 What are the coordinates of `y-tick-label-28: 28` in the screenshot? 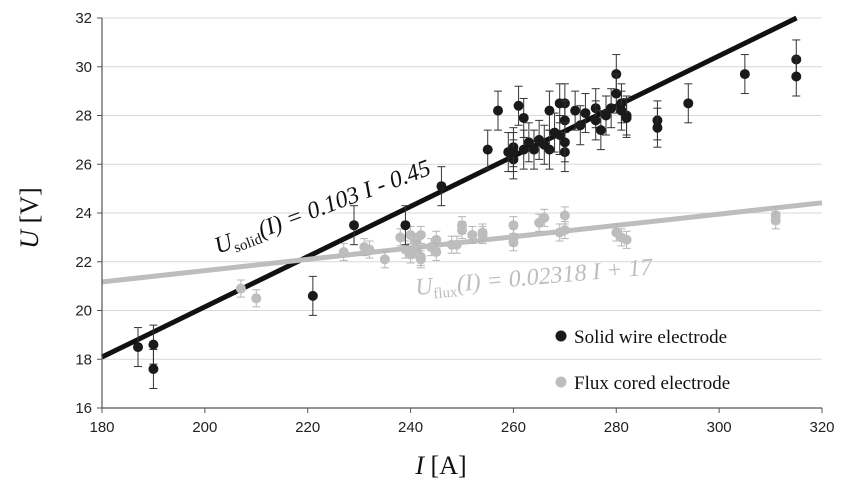 It's located at (83, 116).